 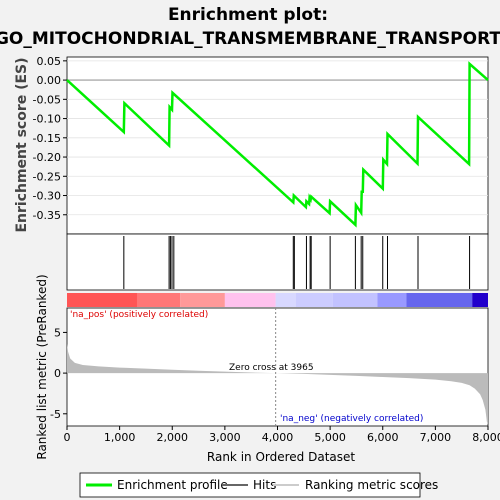 I want to click on zero-cross-label: Zero cross at 3965, so click(x=271, y=368).